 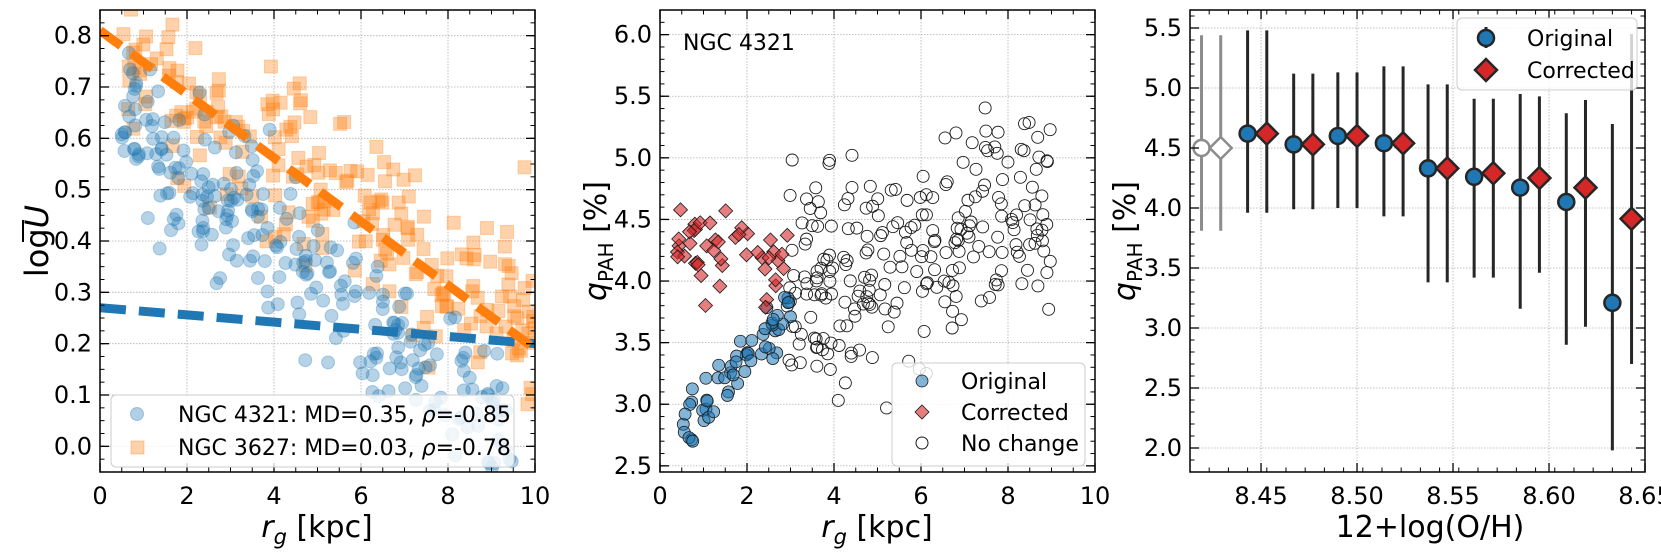 What do you see at coordinates (922, 381) in the screenshot?
I see `legend-marker-original` at bounding box center [922, 381].